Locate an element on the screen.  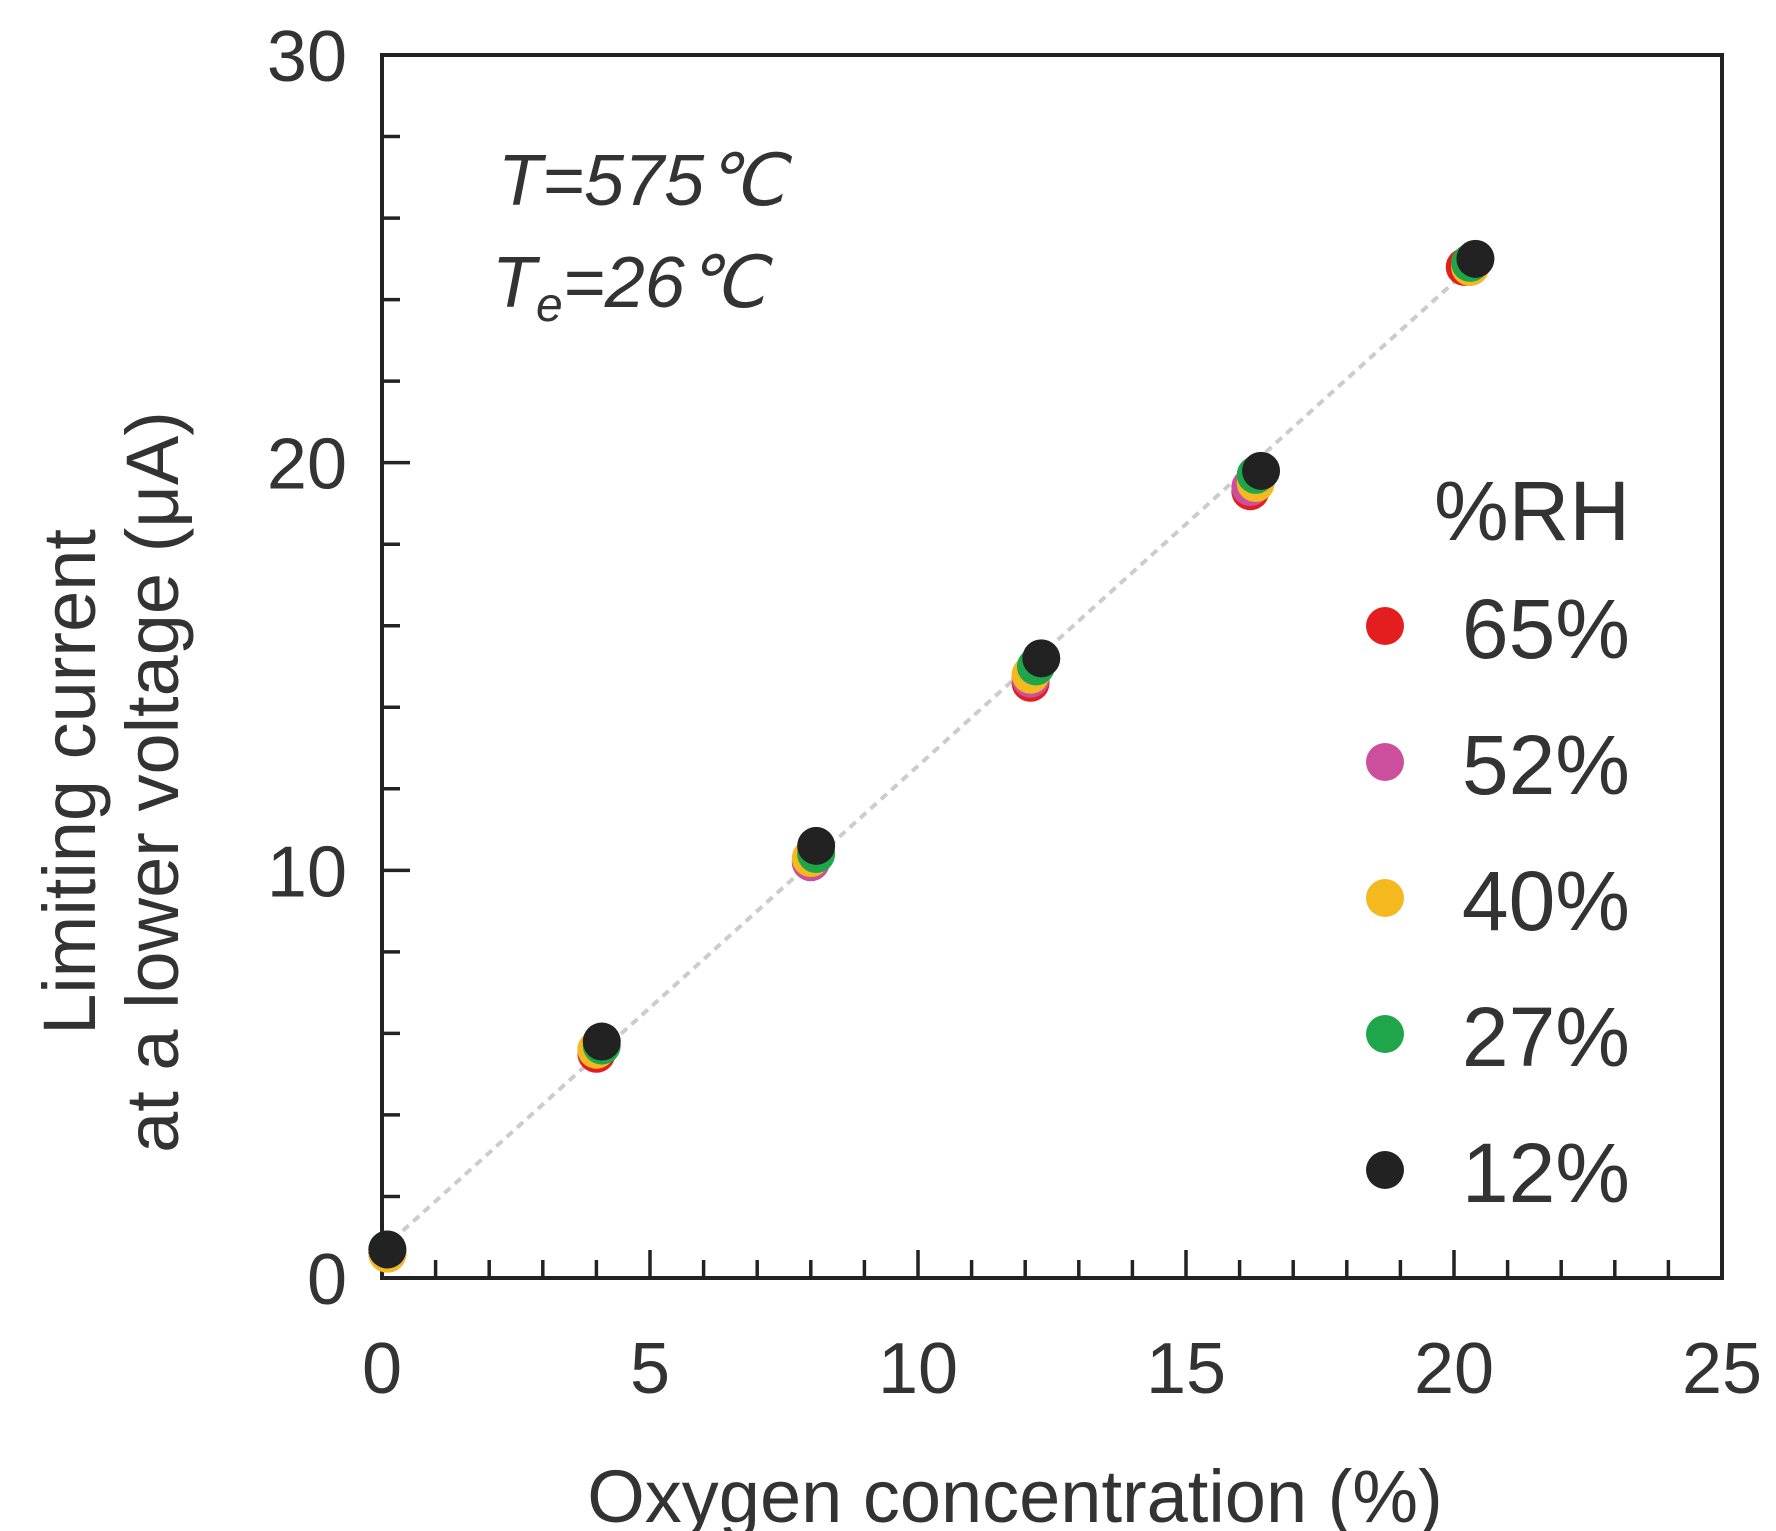
y-tick-label: 10 is located at coordinates (307, 872).